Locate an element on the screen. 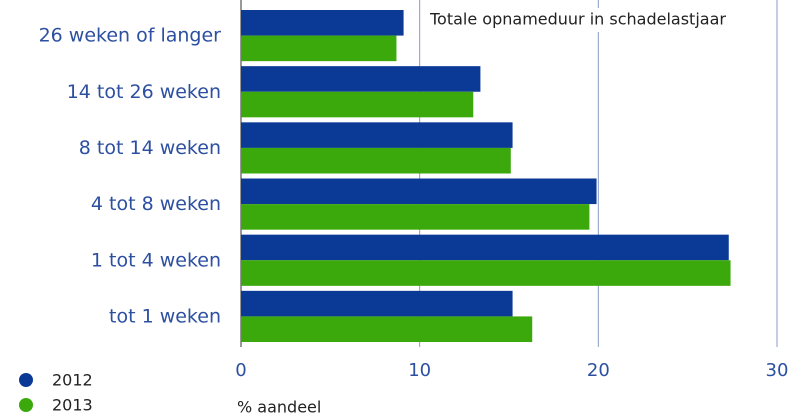  y-tick-label: tot 1 weken is located at coordinates (165, 316).